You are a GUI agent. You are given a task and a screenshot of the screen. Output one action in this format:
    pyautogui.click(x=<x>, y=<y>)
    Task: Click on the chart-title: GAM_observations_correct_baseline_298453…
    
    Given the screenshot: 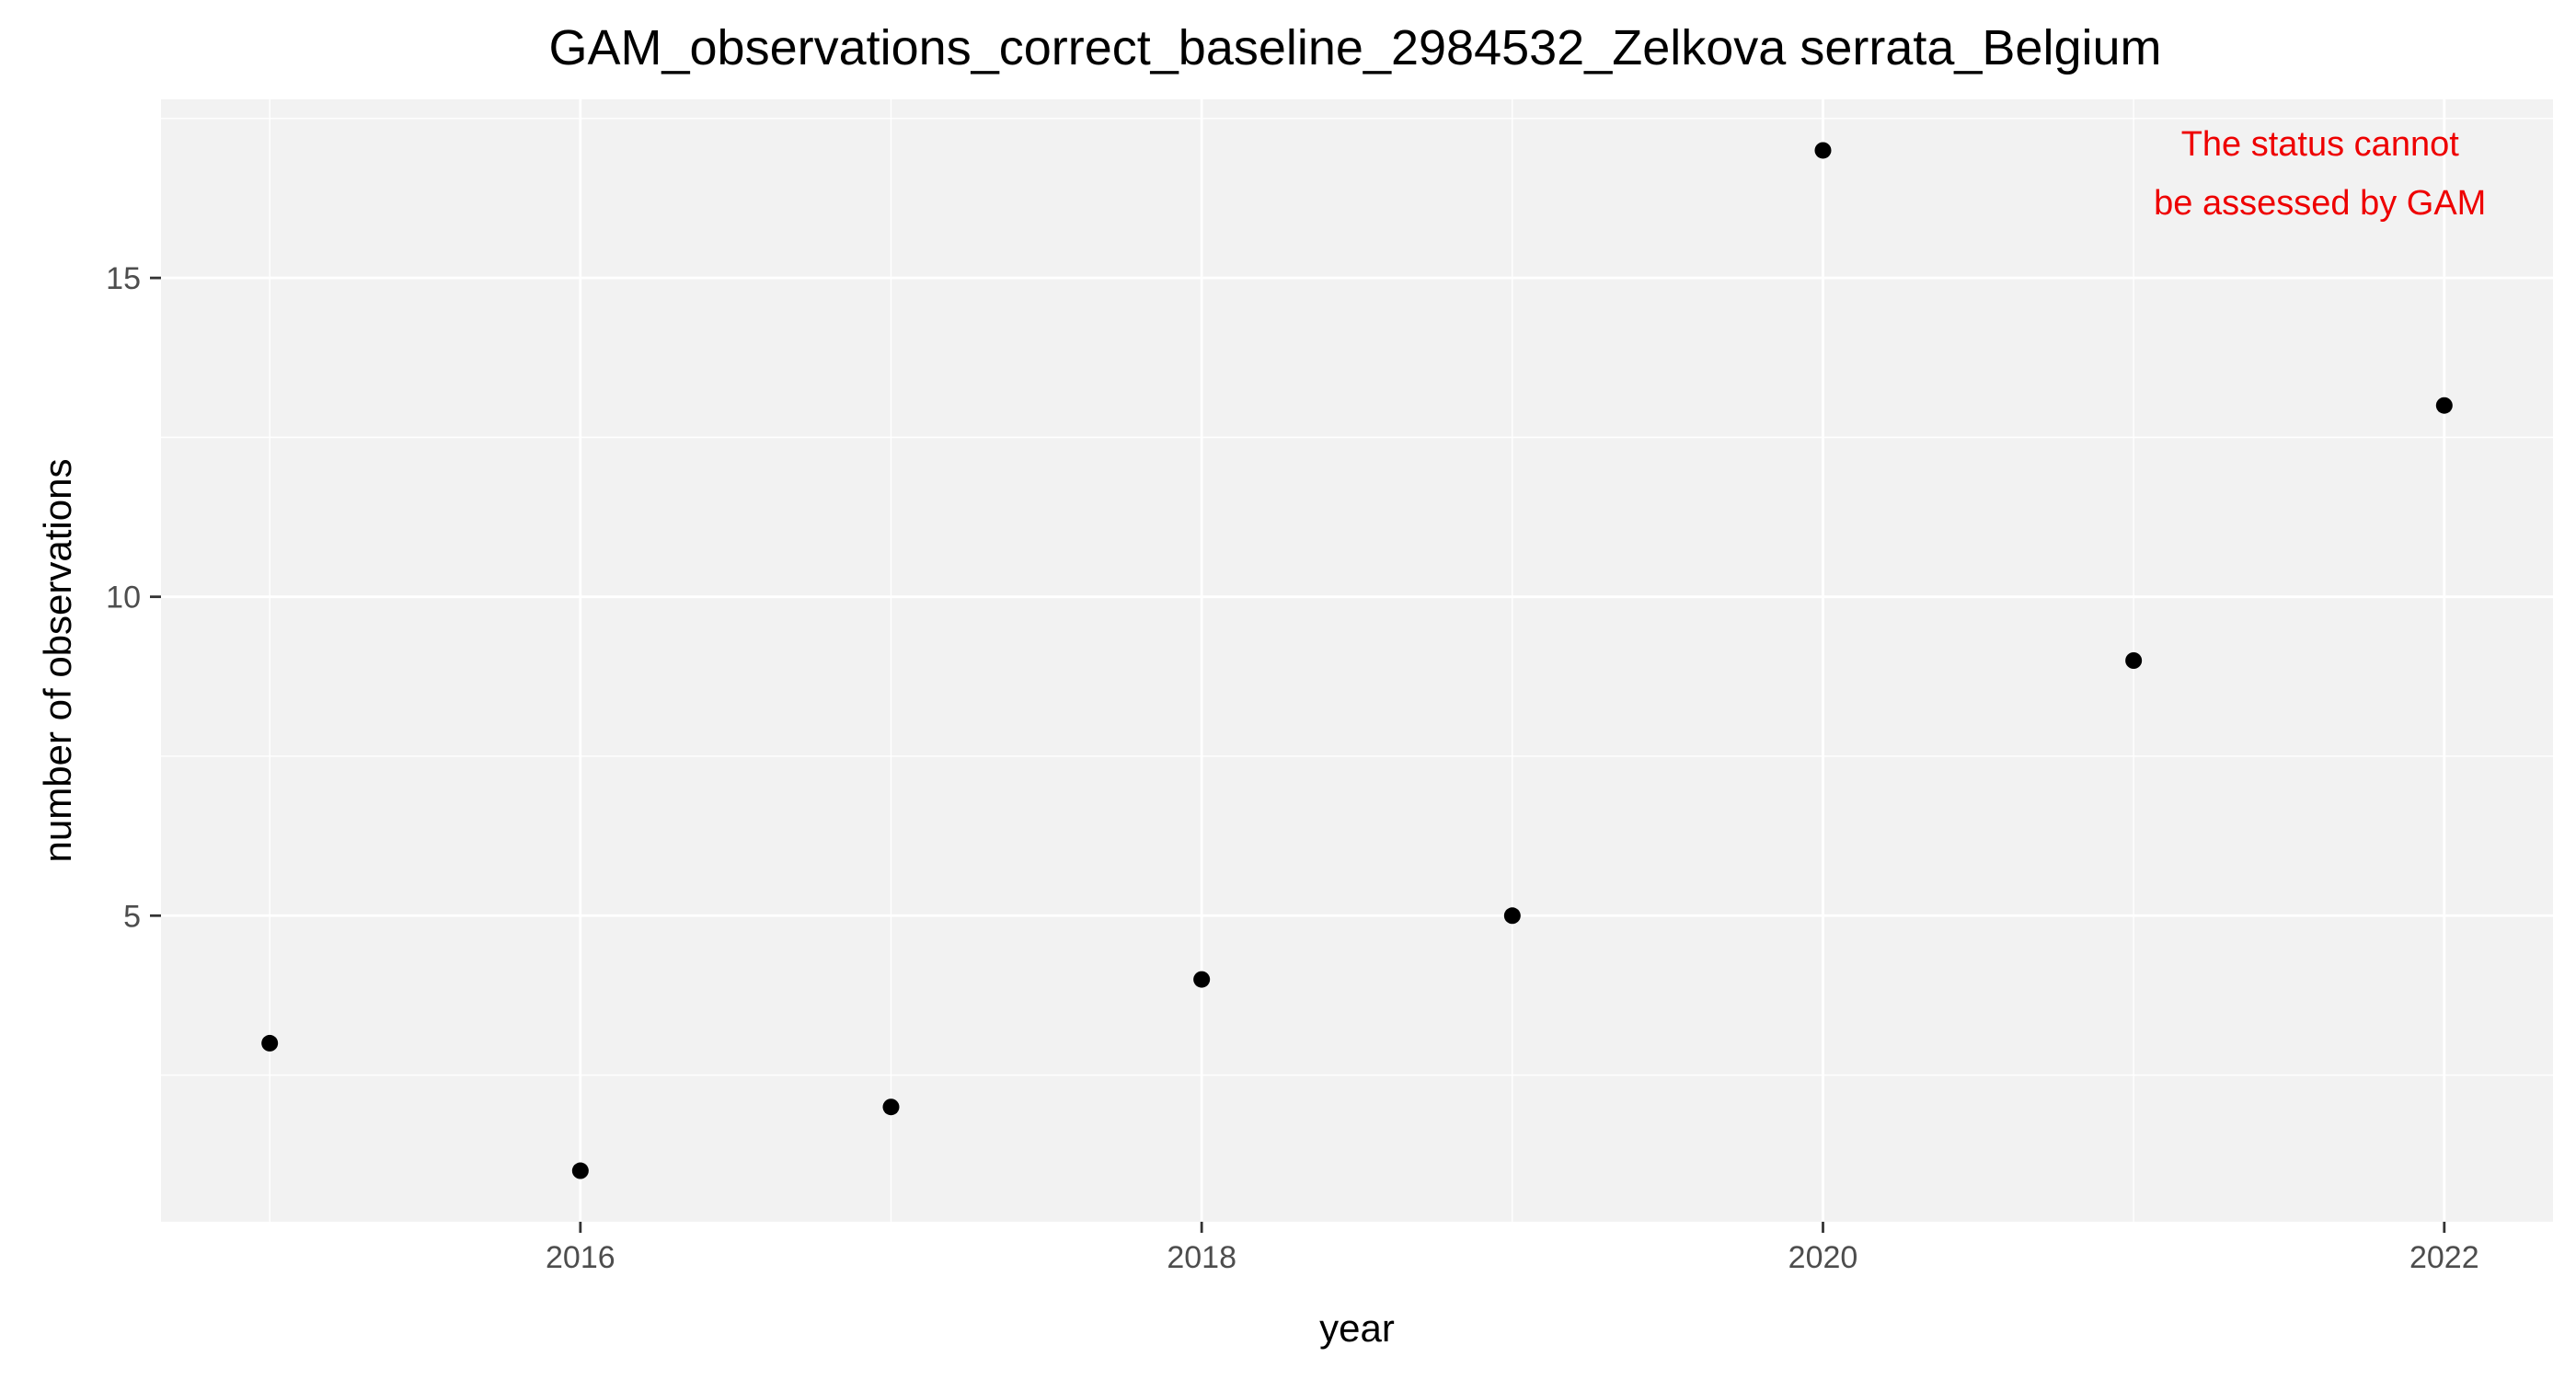 What is the action you would take?
    pyautogui.click(x=1354, y=47)
    